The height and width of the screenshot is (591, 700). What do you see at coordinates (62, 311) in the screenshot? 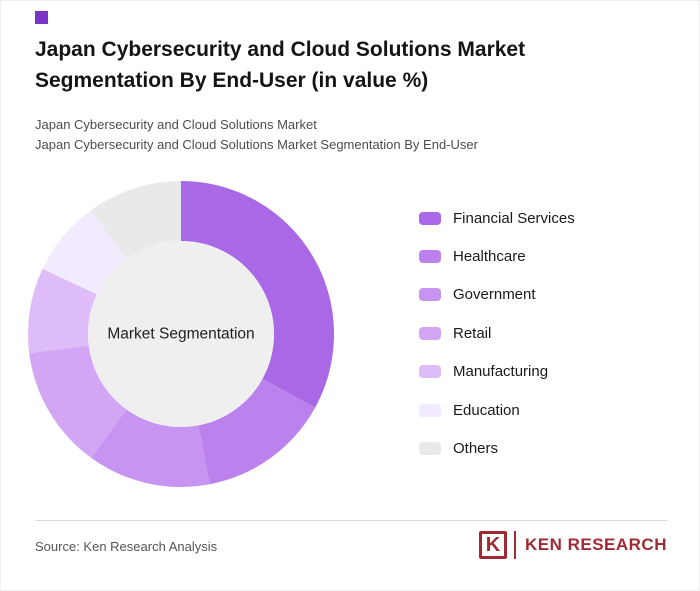
I see `donut-slice-manufacturing` at bounding box center [62, 311].